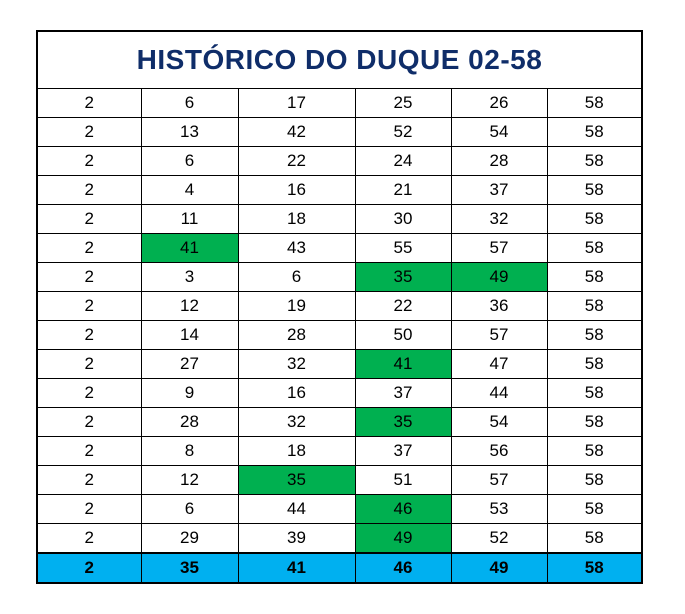  What do you see at coordinates (189, 219) in the screenshot?
I see `cell: 11` at bounding box center [189, 219].